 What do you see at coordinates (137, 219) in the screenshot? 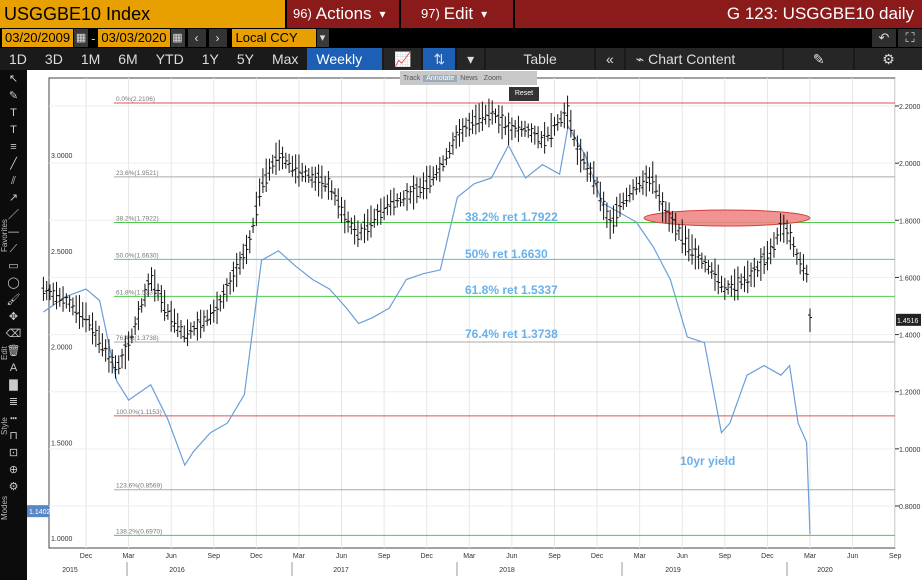
I see `fib-level-label: 38.2%(1.7922)` at bounding box center [137, 219].